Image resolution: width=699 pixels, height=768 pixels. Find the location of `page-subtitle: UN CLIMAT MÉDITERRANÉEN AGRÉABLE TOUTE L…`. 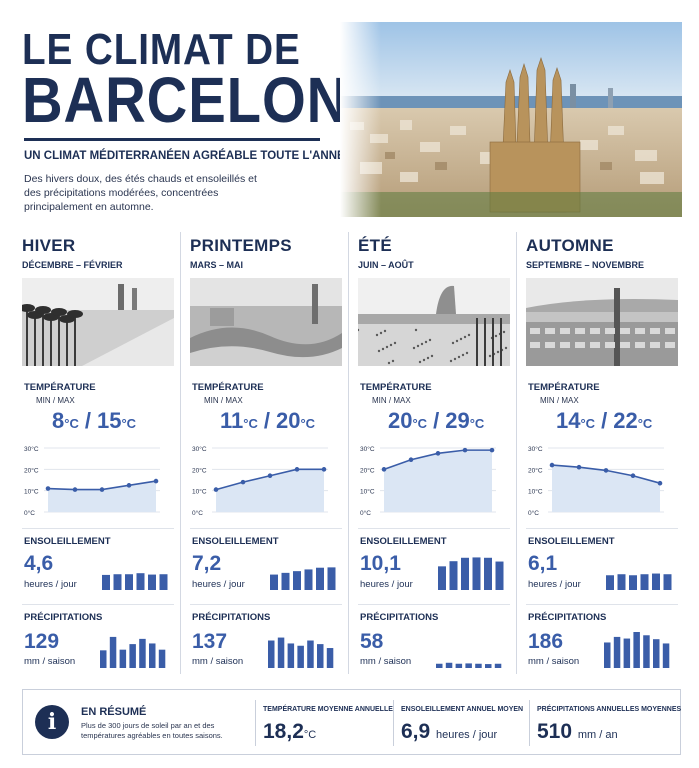

page-subtitle: UN CLIMAT MÉDITERRANÉEN AGRÉABLE TOUTE L… is located at coordinates (188, 156).